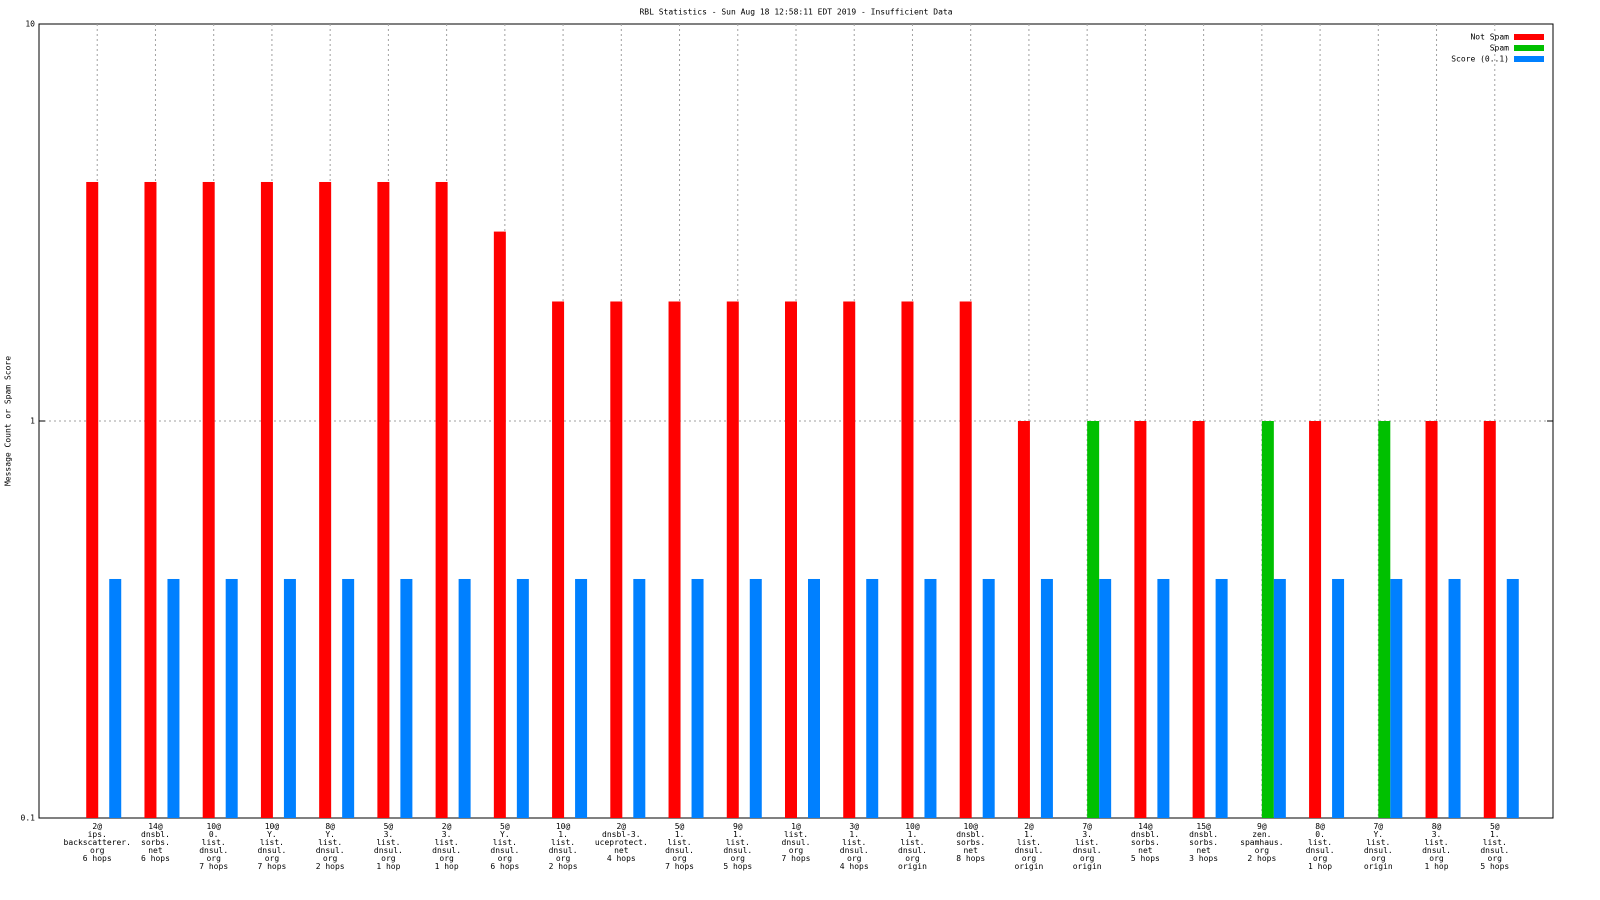 Image resolution: width=1600 pixels, height=900 pixels. I want to click on x-tick-line: 8 hops, so click(970, 858).